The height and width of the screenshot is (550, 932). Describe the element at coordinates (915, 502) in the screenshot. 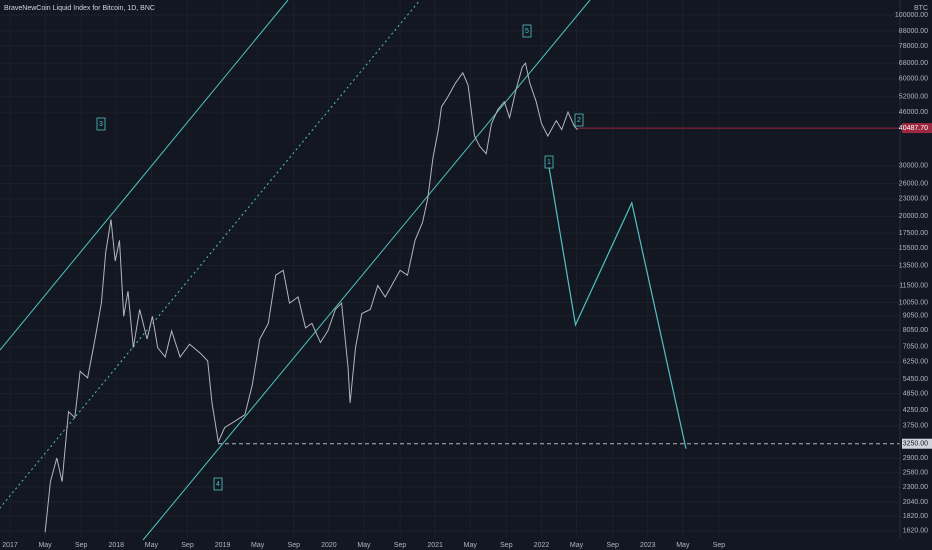

I see `y-tick-label: 2040.00` at that location.